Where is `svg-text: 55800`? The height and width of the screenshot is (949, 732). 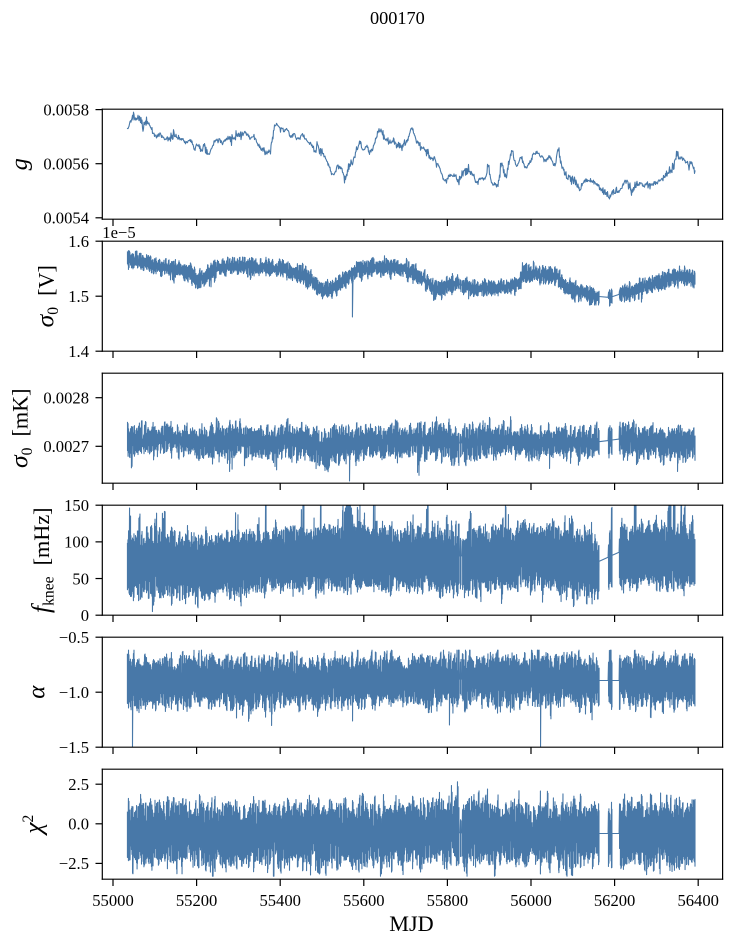
svg-text: 55800 is located at coordinates (447, 900).